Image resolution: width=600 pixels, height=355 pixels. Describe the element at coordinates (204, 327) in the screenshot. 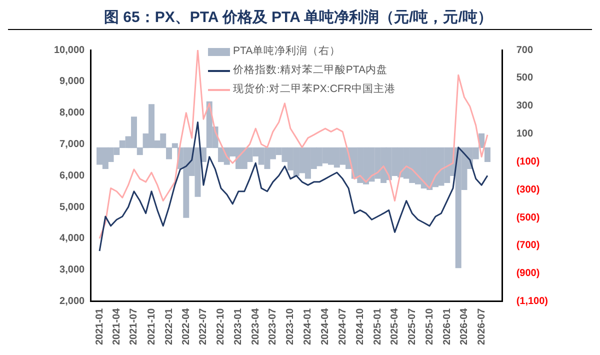

I see `x-tick-label: 2022-07` at that location.